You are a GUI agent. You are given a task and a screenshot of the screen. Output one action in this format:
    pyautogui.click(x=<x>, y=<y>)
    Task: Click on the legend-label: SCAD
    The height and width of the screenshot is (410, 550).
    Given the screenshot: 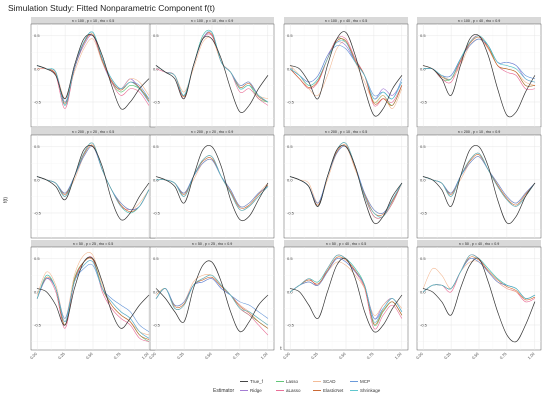 What is the action you would take?
    pyautogui.click(x=329, y=381)
    